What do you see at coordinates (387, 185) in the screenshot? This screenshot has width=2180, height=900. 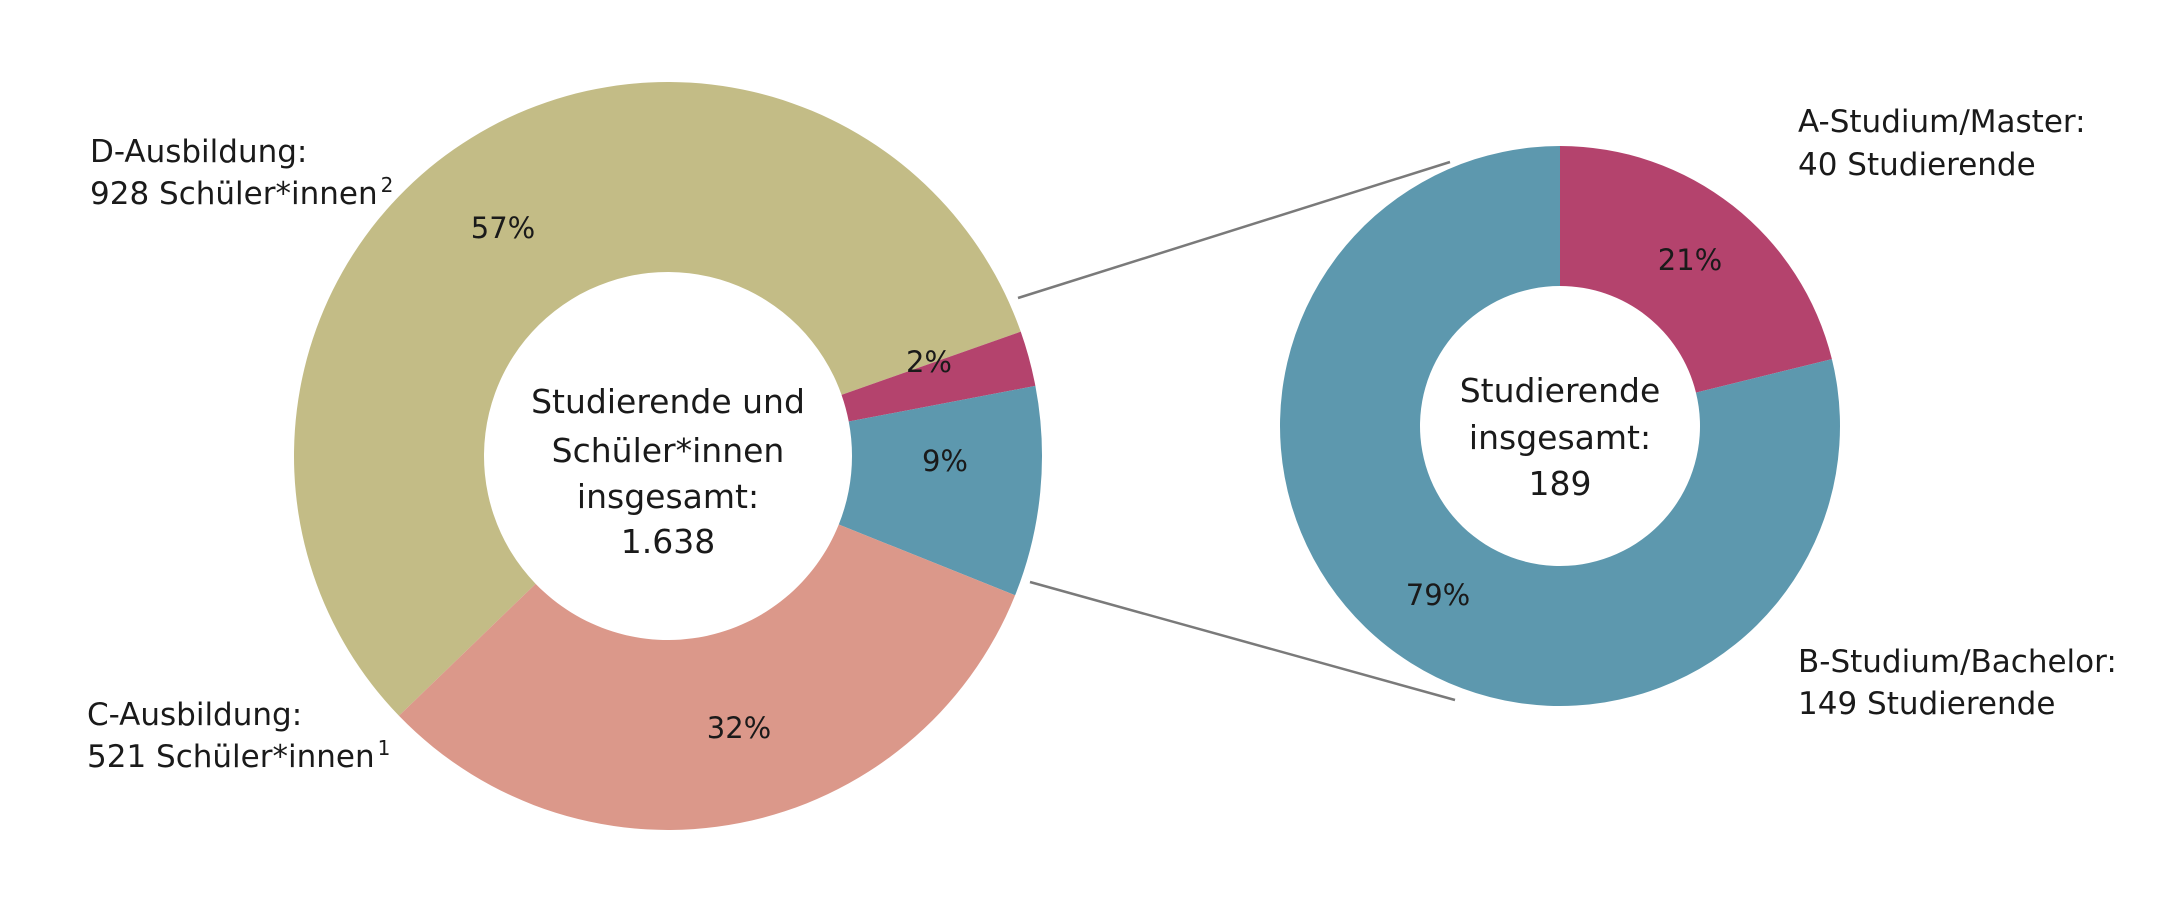 I see `footnote-marker: 2` at bounding box center [387, 185].